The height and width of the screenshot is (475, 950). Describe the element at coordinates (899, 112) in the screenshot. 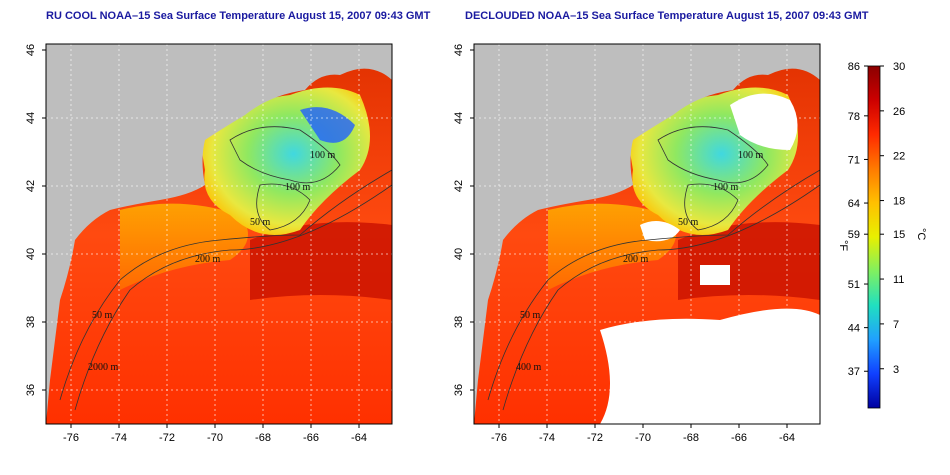

I see `celsius-tick-label: 26` at that location.